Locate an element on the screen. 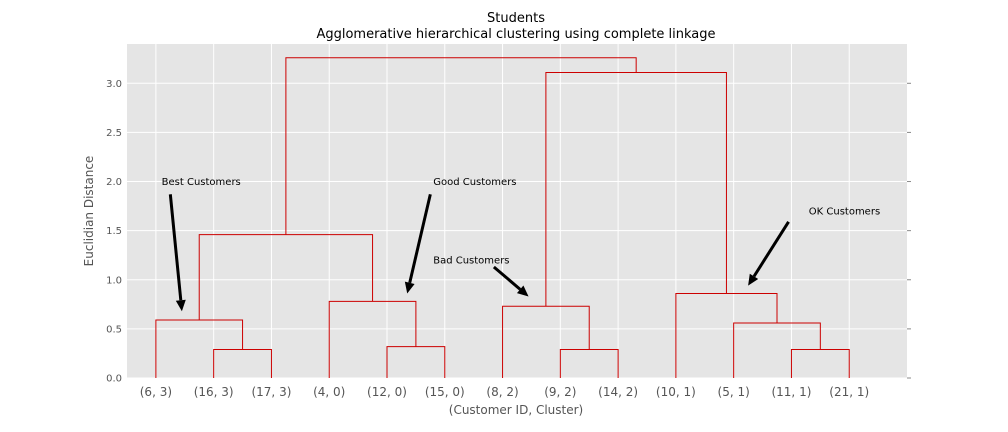 The height and width of the screenshot is (432, 1008). annotation-label: Best Customers is located at coordinates (201, 182).